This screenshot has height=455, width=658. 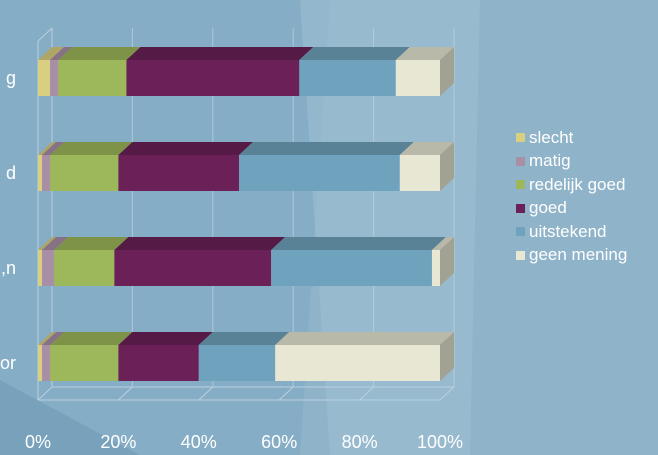 What do you see at coordinates (548, 208) in the screenshot?
I see `legend-label: goed` at bounding box center [548, 208].